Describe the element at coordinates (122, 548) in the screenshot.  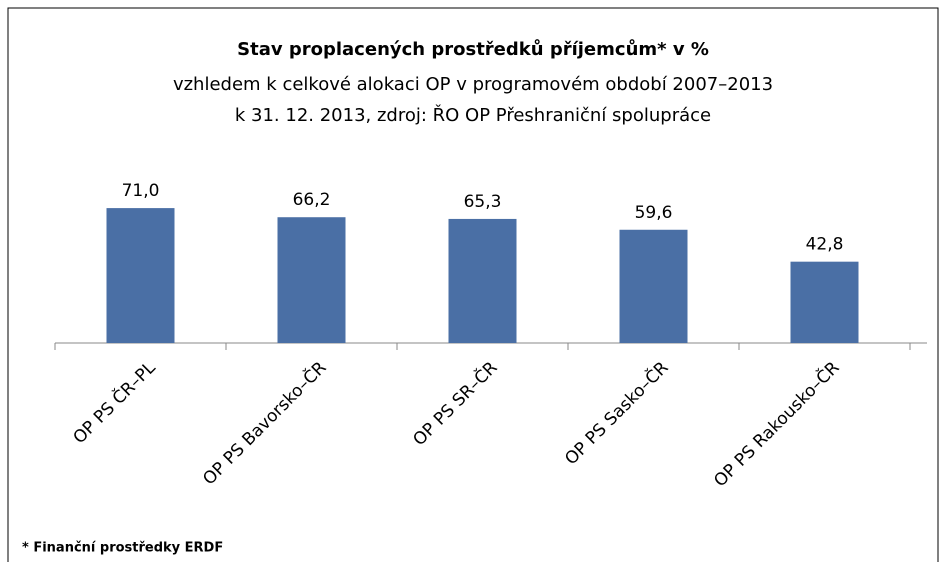
I see `footnote: * Finanční prostředky ERDF` at that location.